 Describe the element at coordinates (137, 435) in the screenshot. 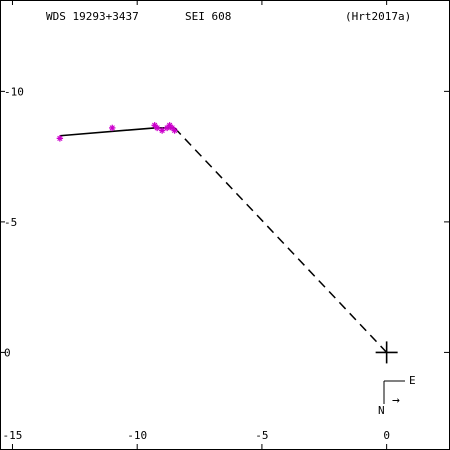

I see `x-tick-label: -10` at that location.